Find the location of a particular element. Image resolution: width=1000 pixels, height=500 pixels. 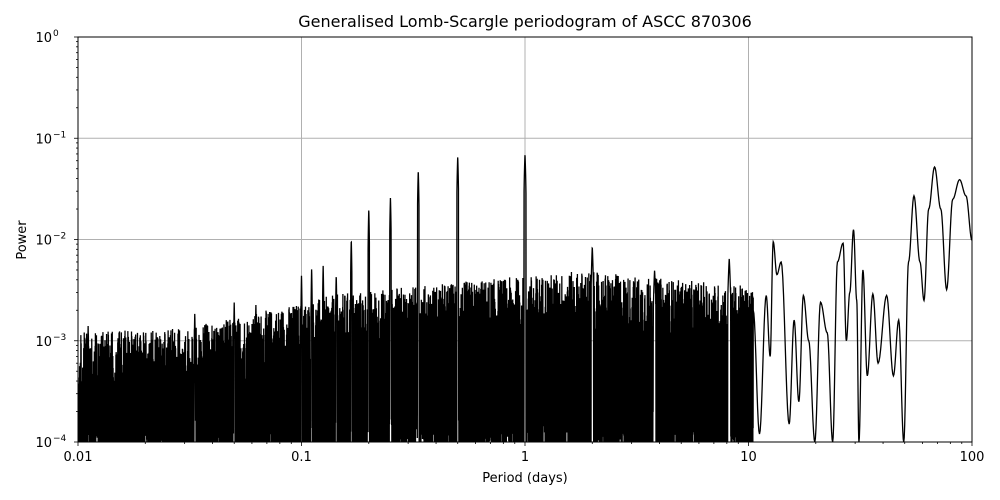

x-axis-ticks: 0.01 0.1 1 10 100 is located at coordinates (524, 453).